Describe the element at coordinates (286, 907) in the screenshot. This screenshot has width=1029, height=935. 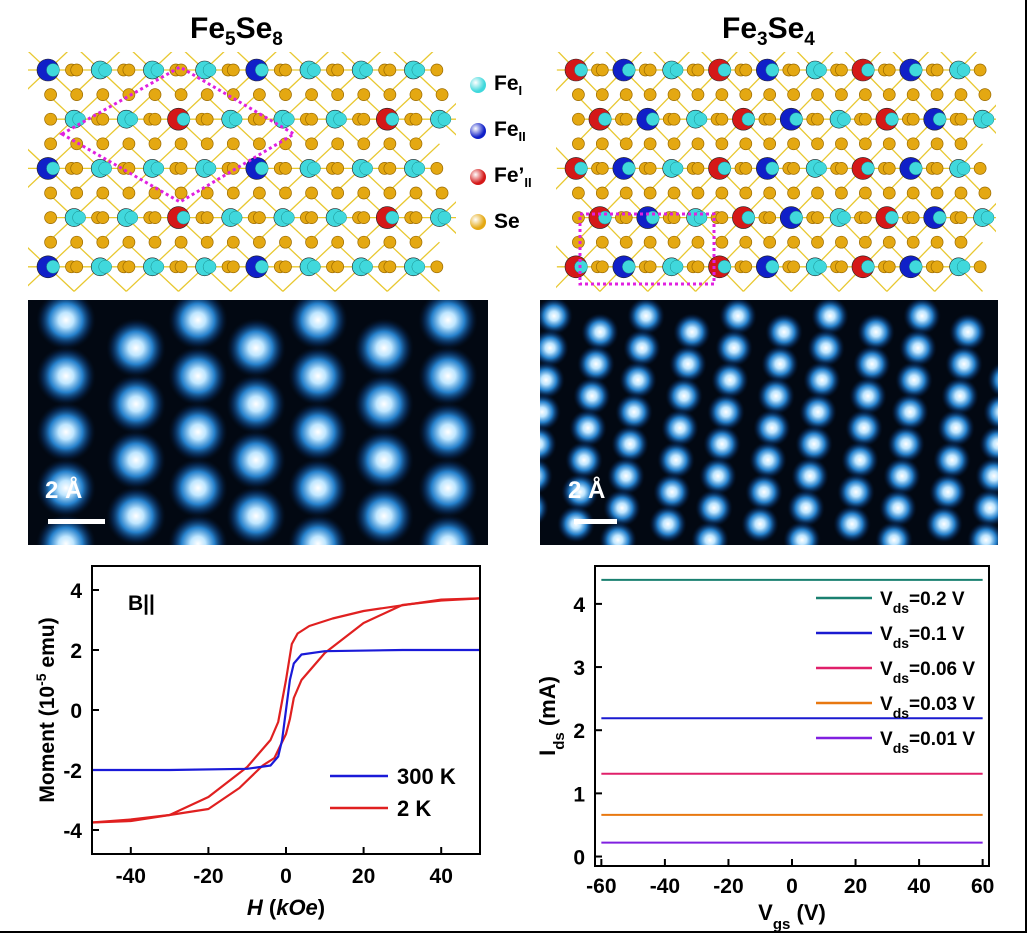
I see `x-axis-title: H (kOe)` at that location.